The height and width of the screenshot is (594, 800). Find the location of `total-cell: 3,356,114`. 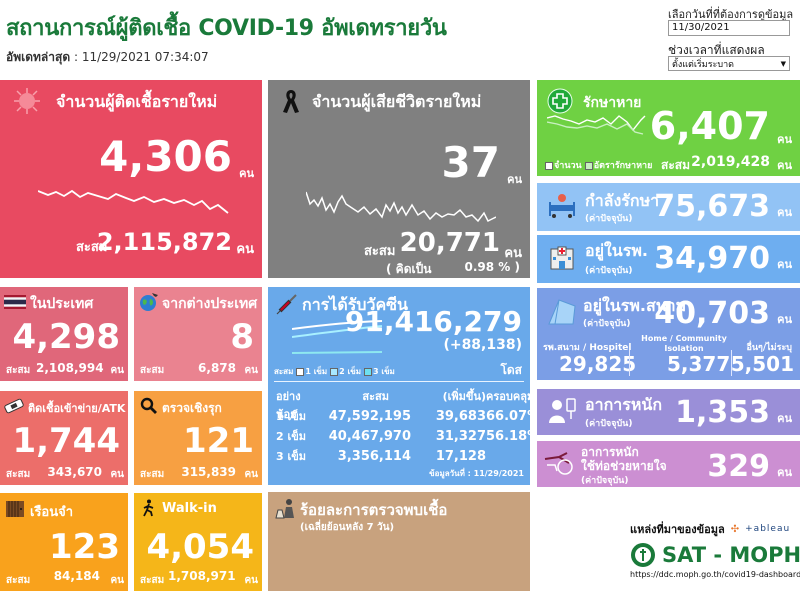

total-cell: 3,356,114 is located at coordinates (374, 456).